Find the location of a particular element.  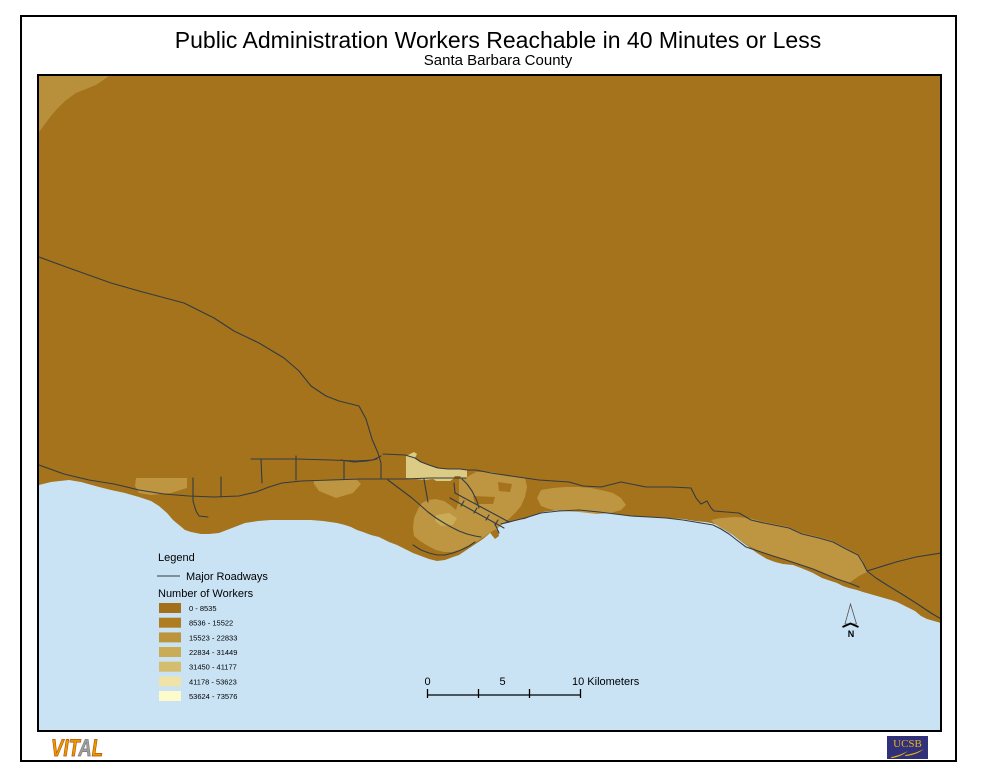

svg-text: N is located at coordinates (851, 634).